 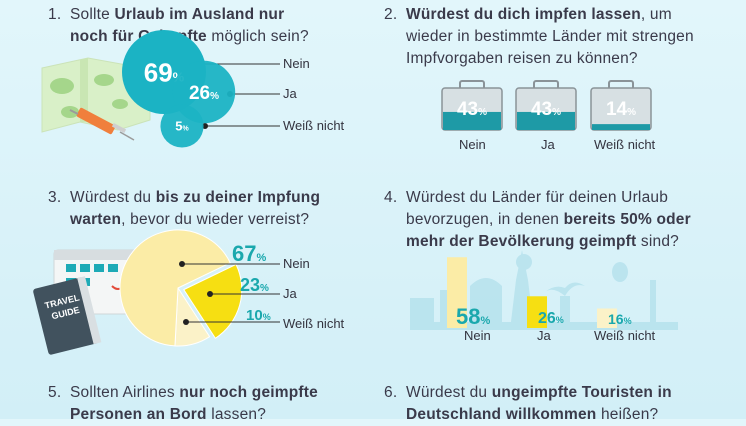 I want to click on q3-connector-lines, so click(x=231, y=293).